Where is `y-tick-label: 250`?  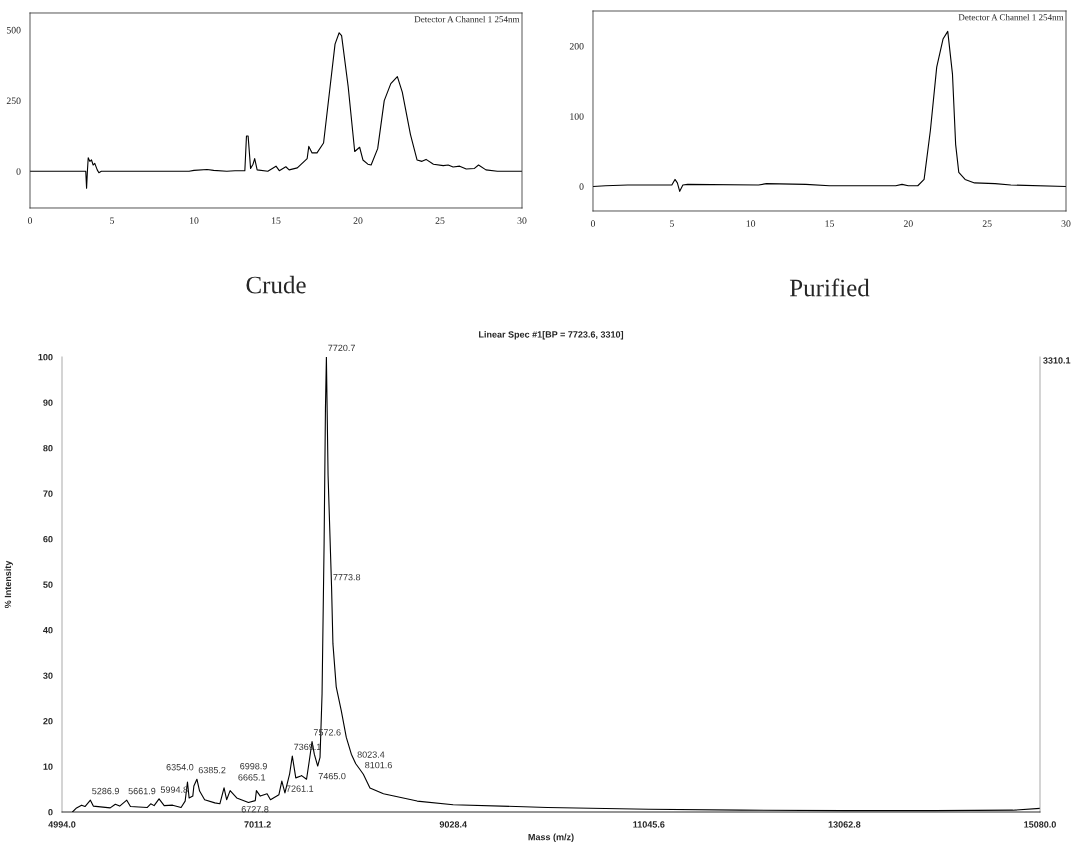 y-tick-label: 250 is located at coordinates (13, 101).